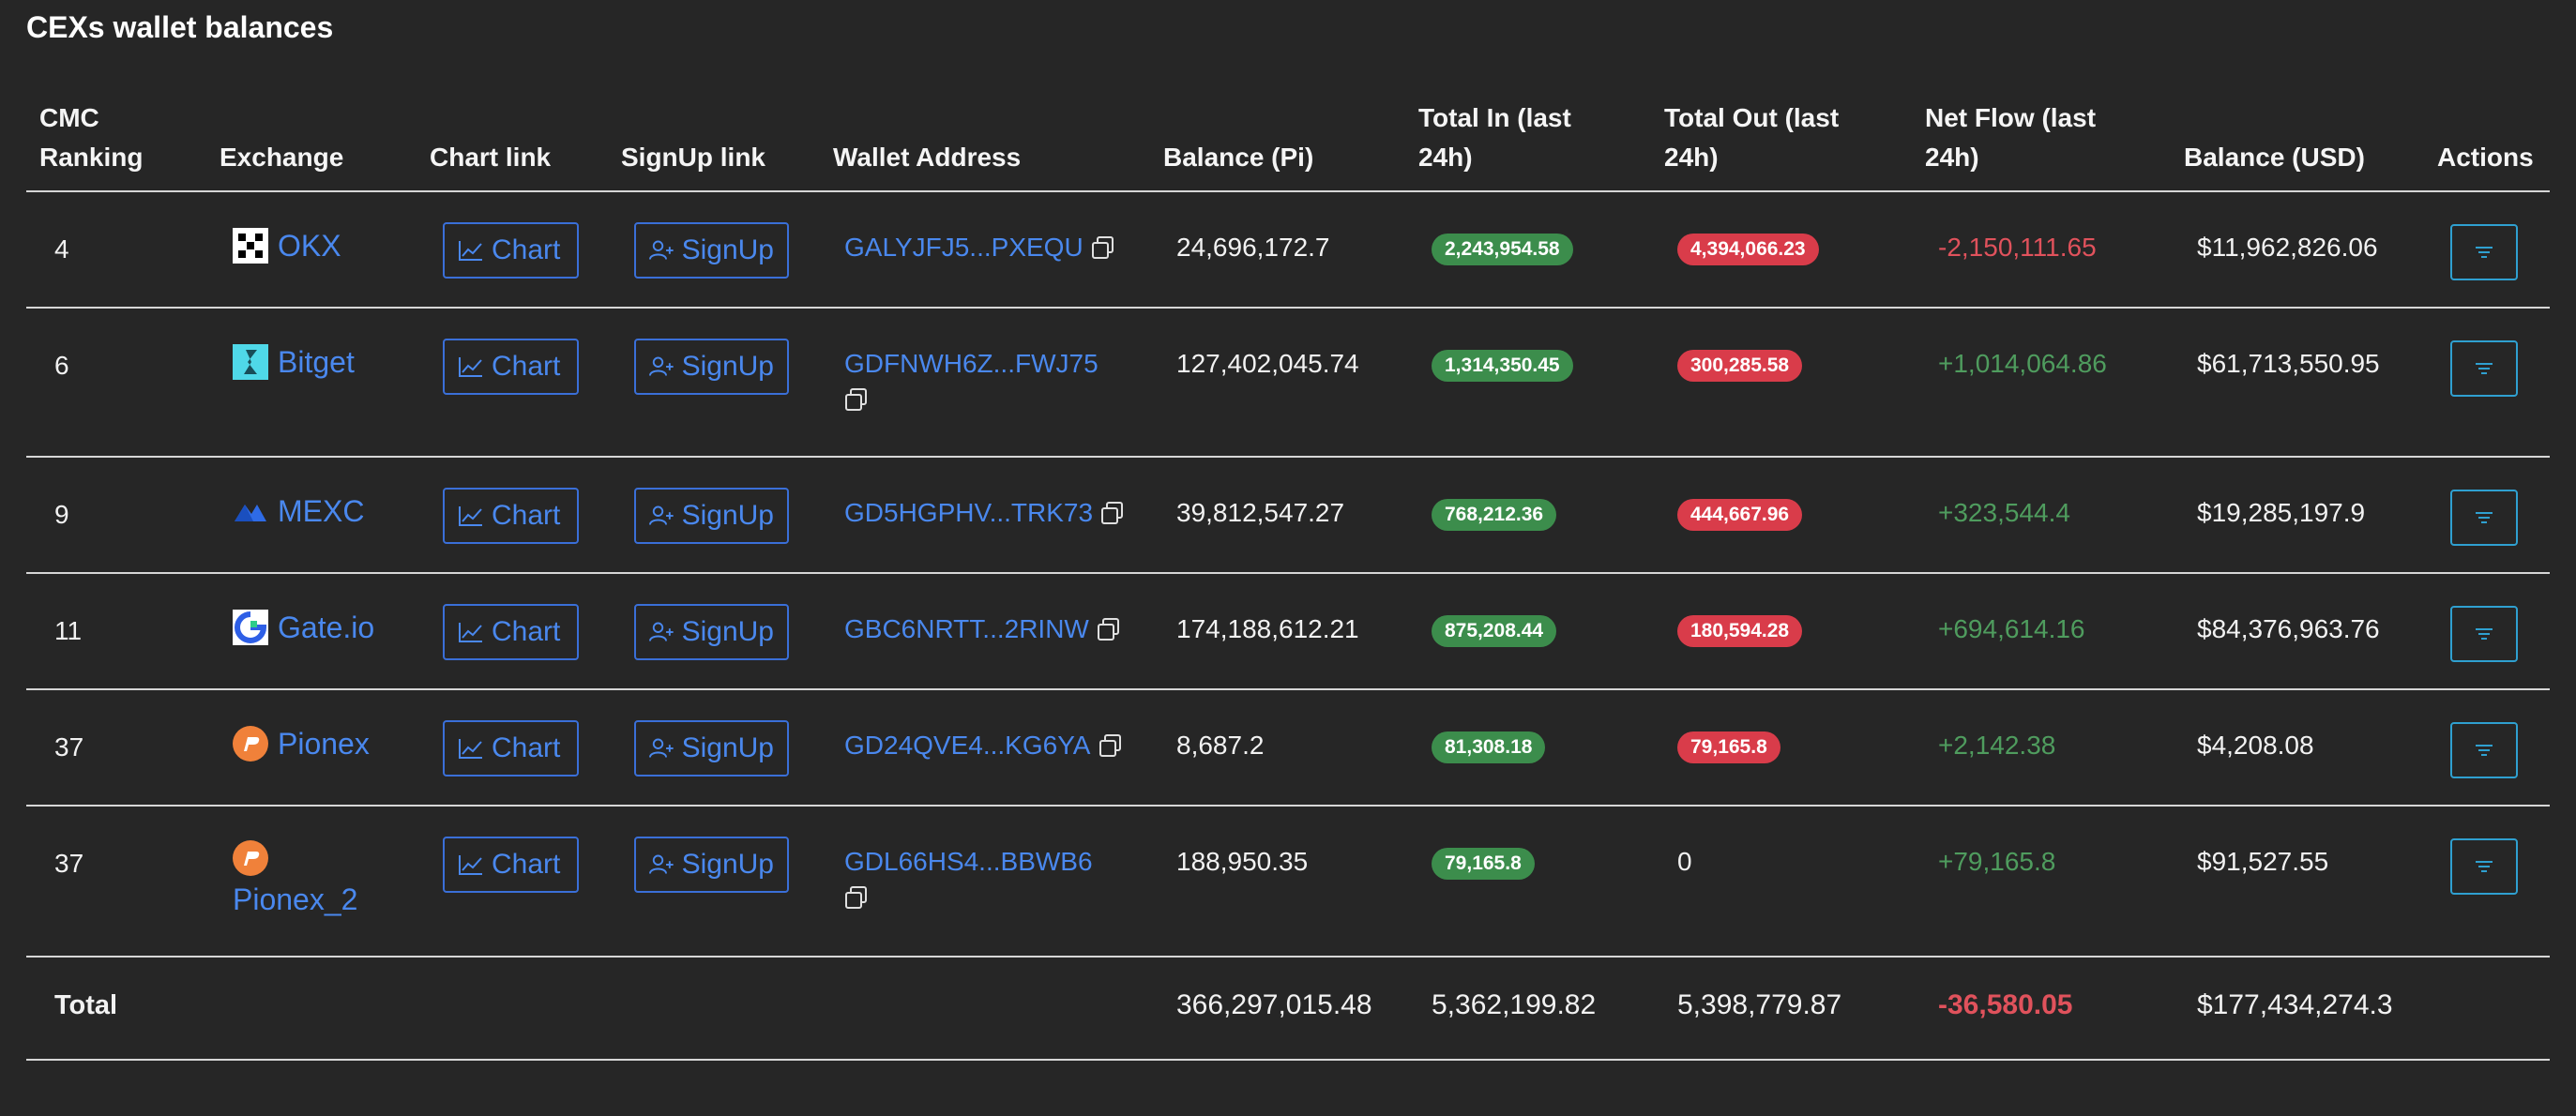 Image resolution: width=2576 pixels, height=1116 pixels. Describe the element at coordinates (927, 157) in the screenshot. I see `header-wallet-address: Wallet Address` at that location.